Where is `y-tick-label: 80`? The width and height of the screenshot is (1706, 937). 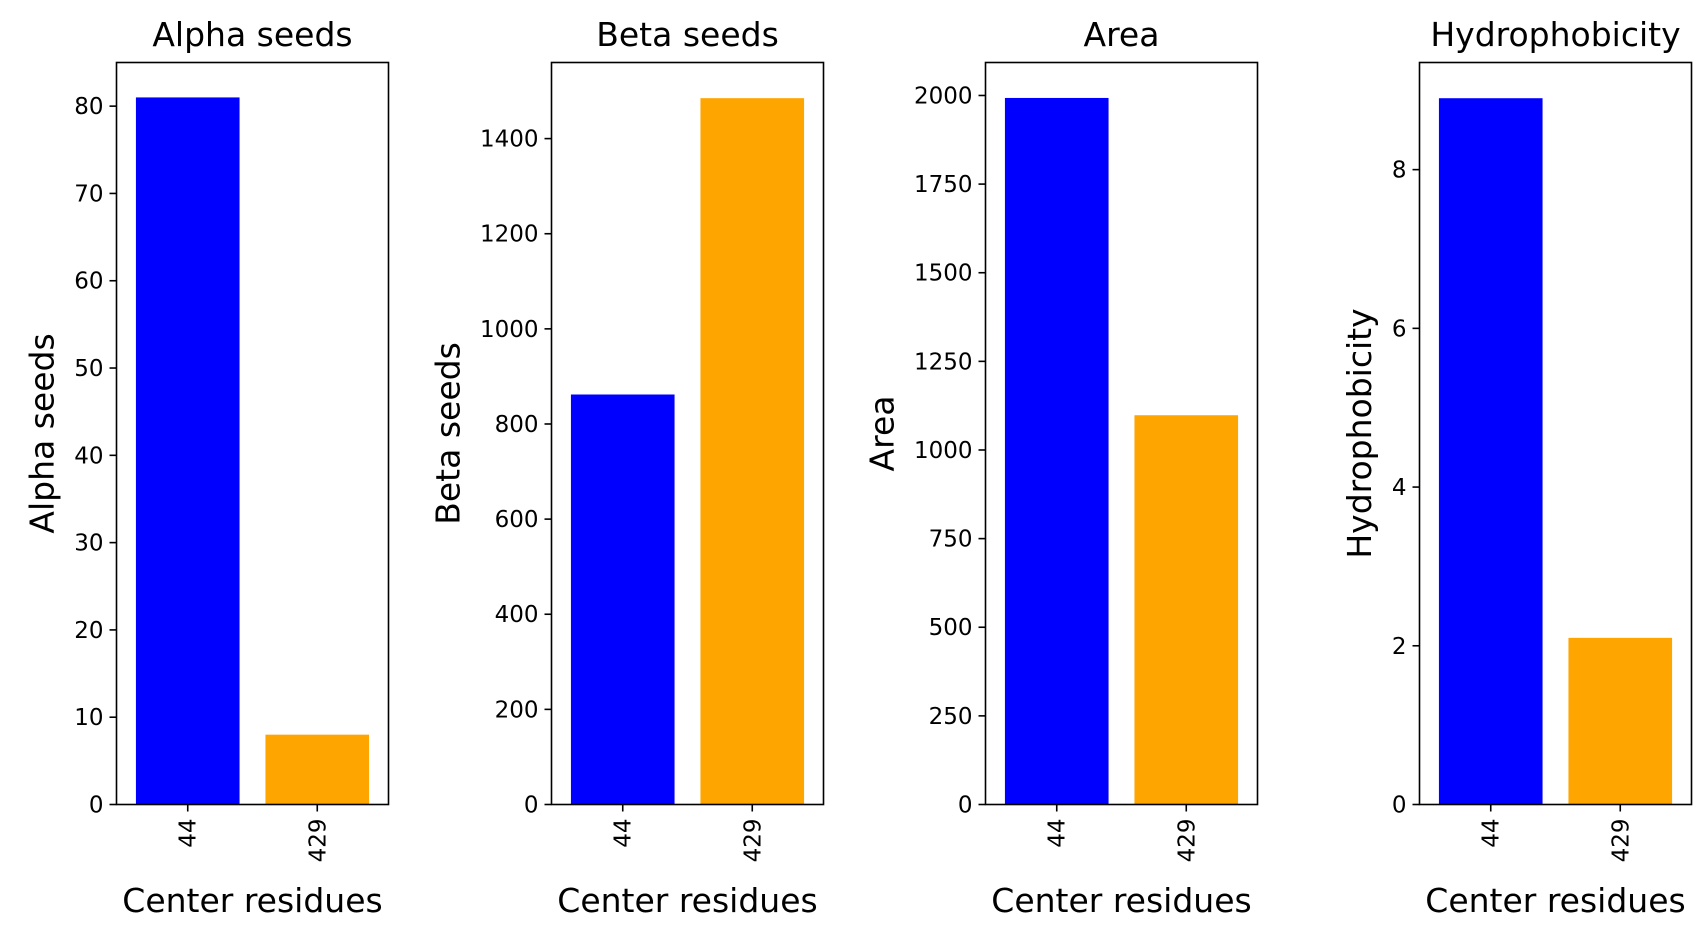
y-tick-label: 80 is located at coordinates (88, 107).